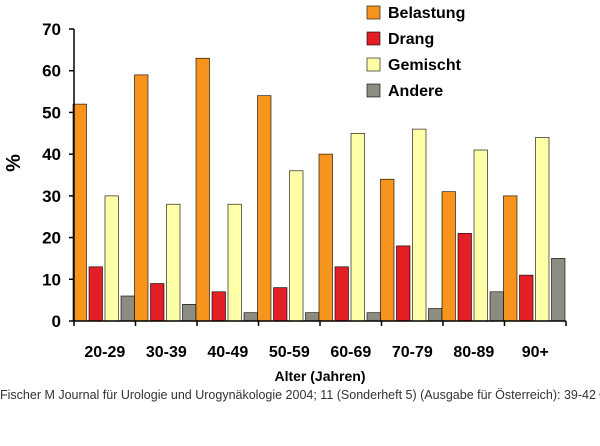  Describe the element at coordinates (56, 321) in the screenshot. I see `y-tick-label: 0` at that location.